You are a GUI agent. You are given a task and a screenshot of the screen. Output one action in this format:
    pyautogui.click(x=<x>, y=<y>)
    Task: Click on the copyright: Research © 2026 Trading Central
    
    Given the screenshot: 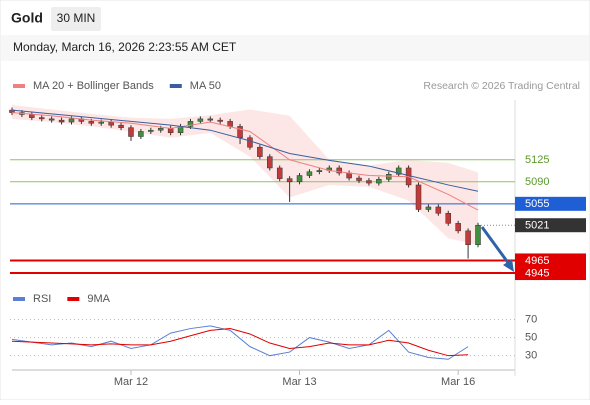 What is the action you would take?
    pyautogui.click(x=501, y=86)
    